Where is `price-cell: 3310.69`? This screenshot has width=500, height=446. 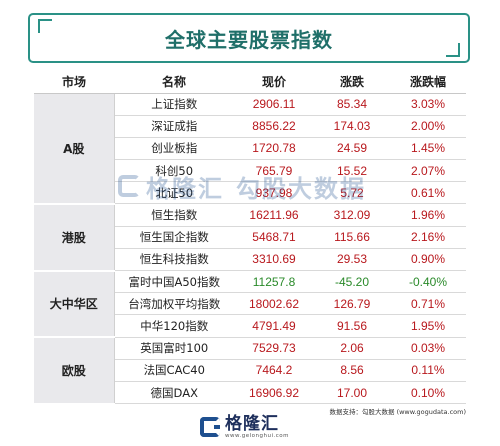 price-cell: 3310.69 is located at coordinates (274, 260).